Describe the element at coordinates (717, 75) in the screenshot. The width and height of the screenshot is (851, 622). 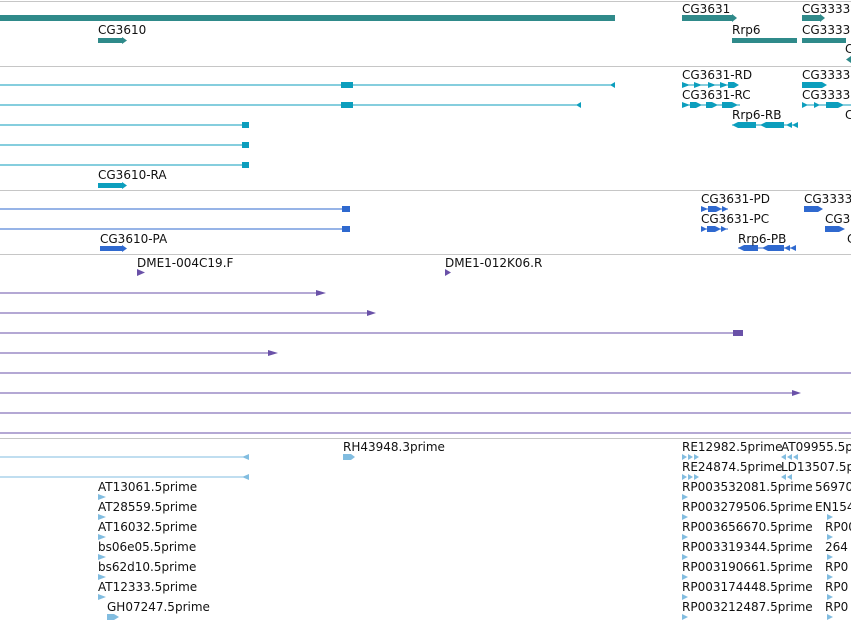
I see `transcript-label: CG3631-RD` at that location.